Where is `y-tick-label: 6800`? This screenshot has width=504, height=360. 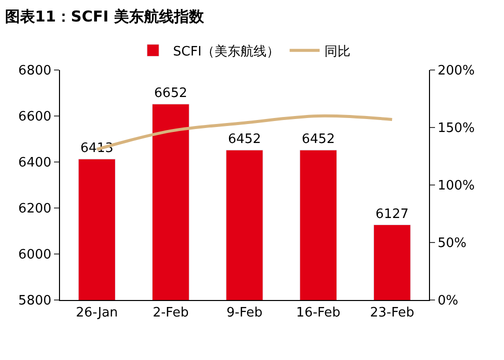
y-tick-label: 6800 is located at coordinates (35, 71).